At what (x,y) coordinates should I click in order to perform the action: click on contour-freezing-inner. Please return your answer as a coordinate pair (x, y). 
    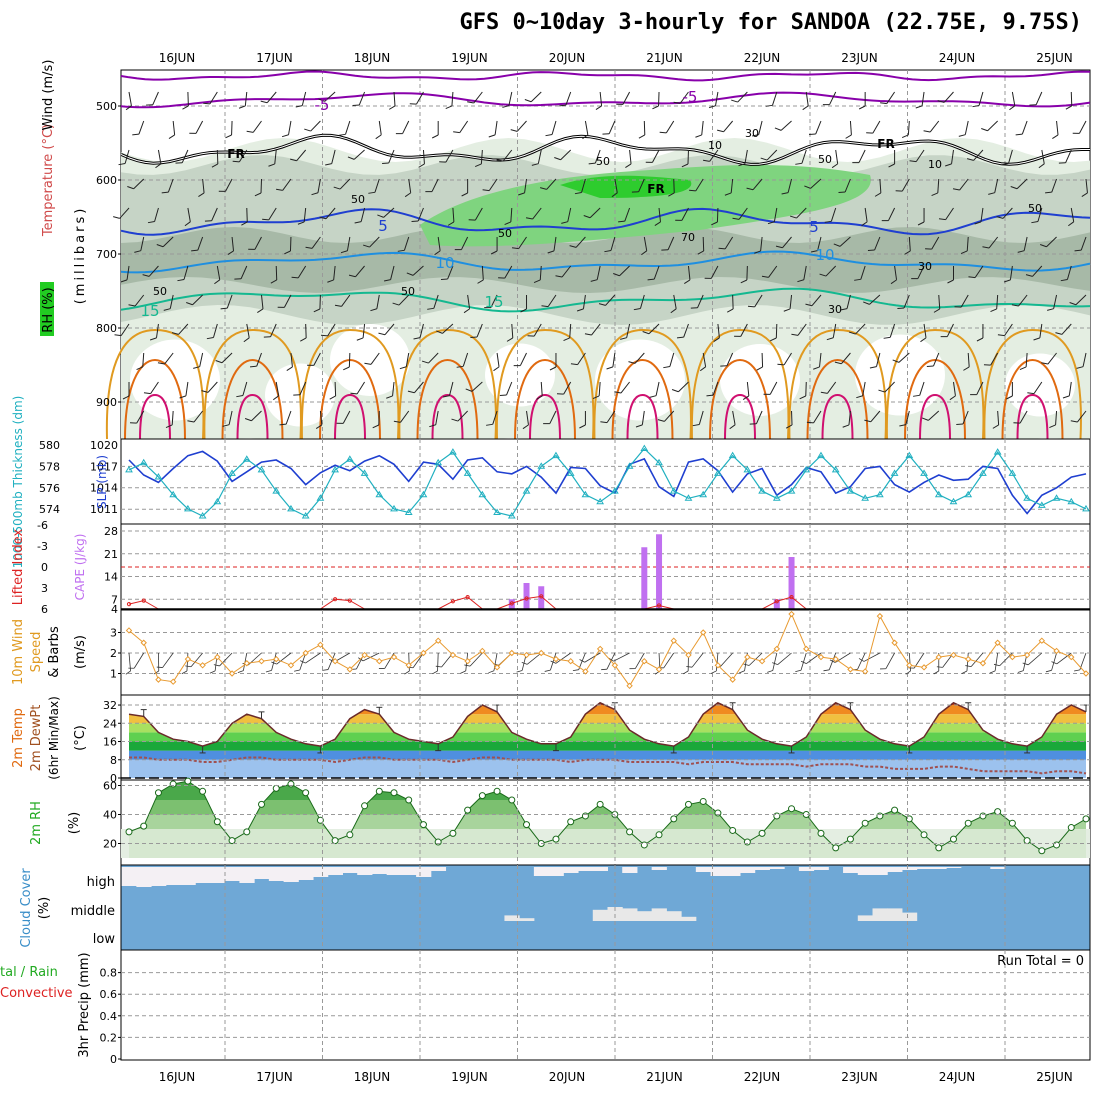
    Looking at the image, I should click on (605, 149).